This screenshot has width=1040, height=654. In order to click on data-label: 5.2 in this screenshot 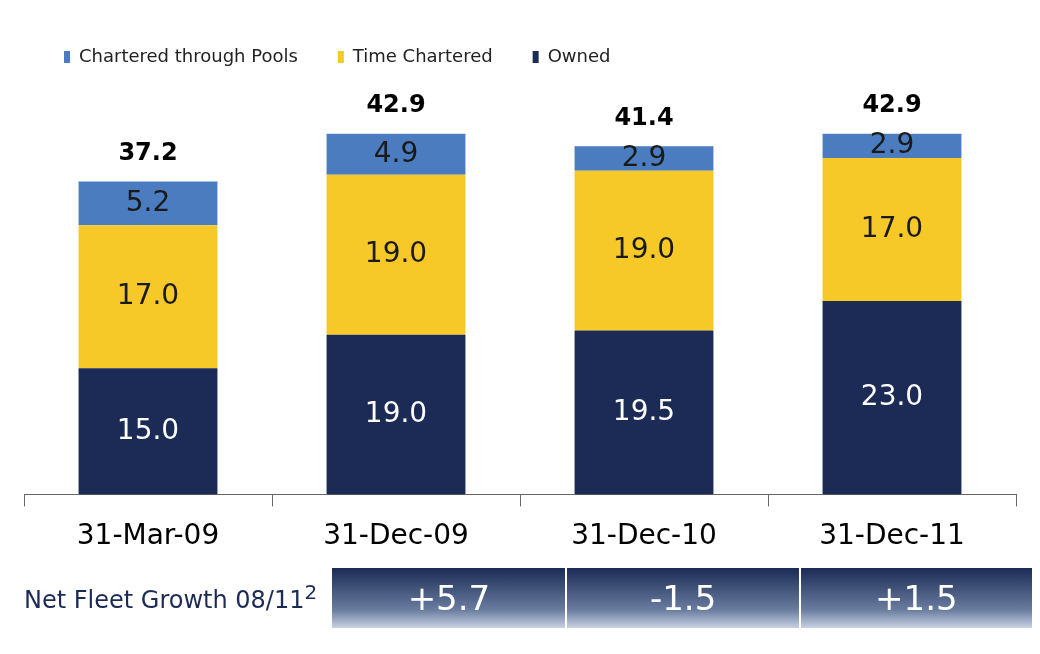, I will do `click(148, 201)`.